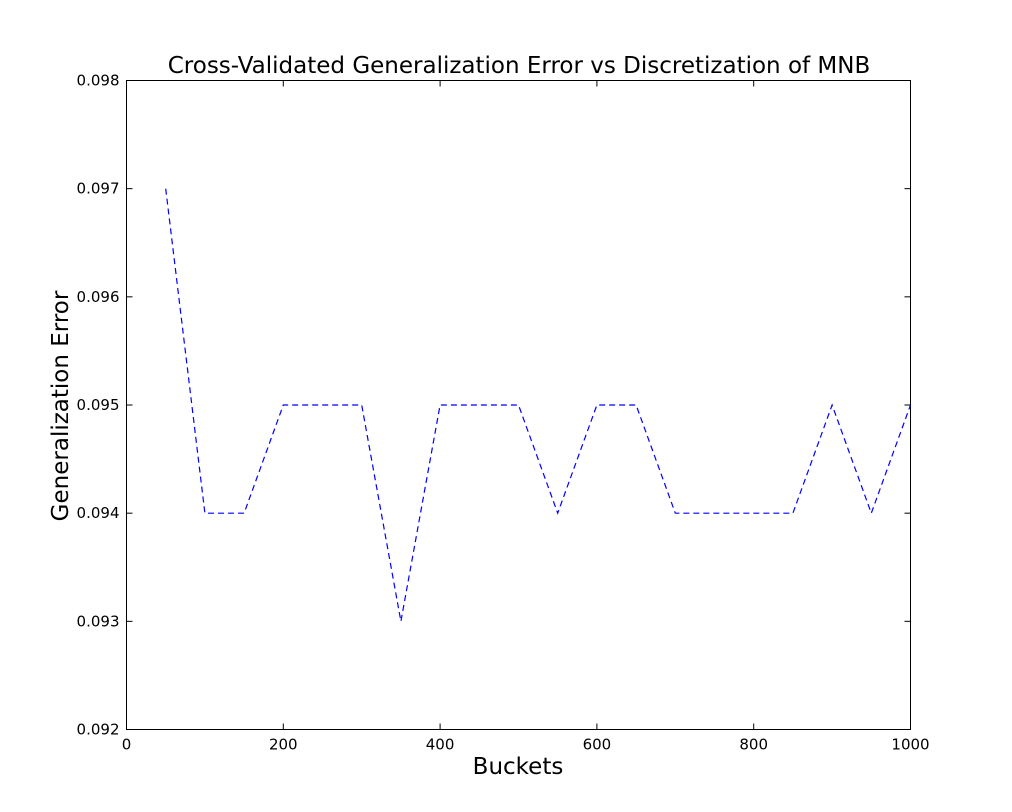 The height and width of the screenshot is (812, 1012). I want to click on x-tick-label: 400, so click(440, 745).